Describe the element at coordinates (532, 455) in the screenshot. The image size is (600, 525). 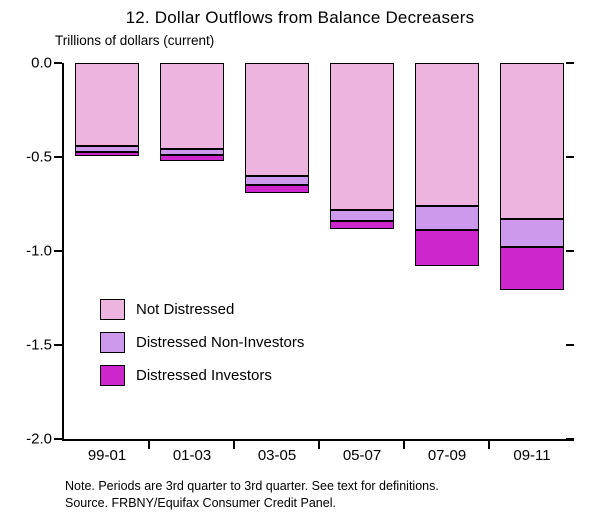
I see `x-axis-tick-label: 09-11` at that location.